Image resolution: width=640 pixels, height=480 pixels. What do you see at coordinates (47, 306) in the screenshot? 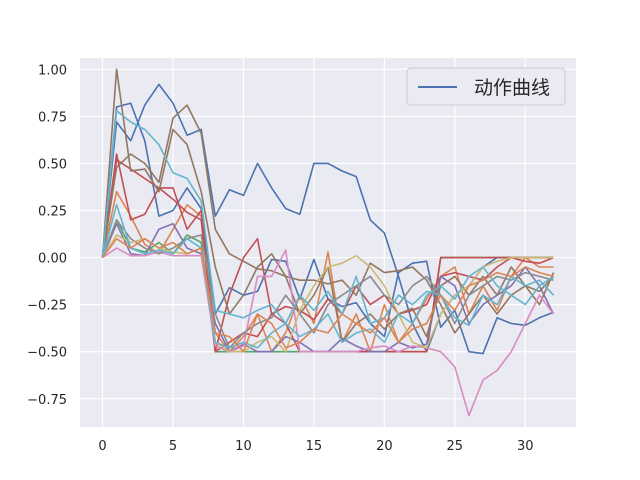
I see `y-tick-label: −0.25` at bounding box center [47, 306].